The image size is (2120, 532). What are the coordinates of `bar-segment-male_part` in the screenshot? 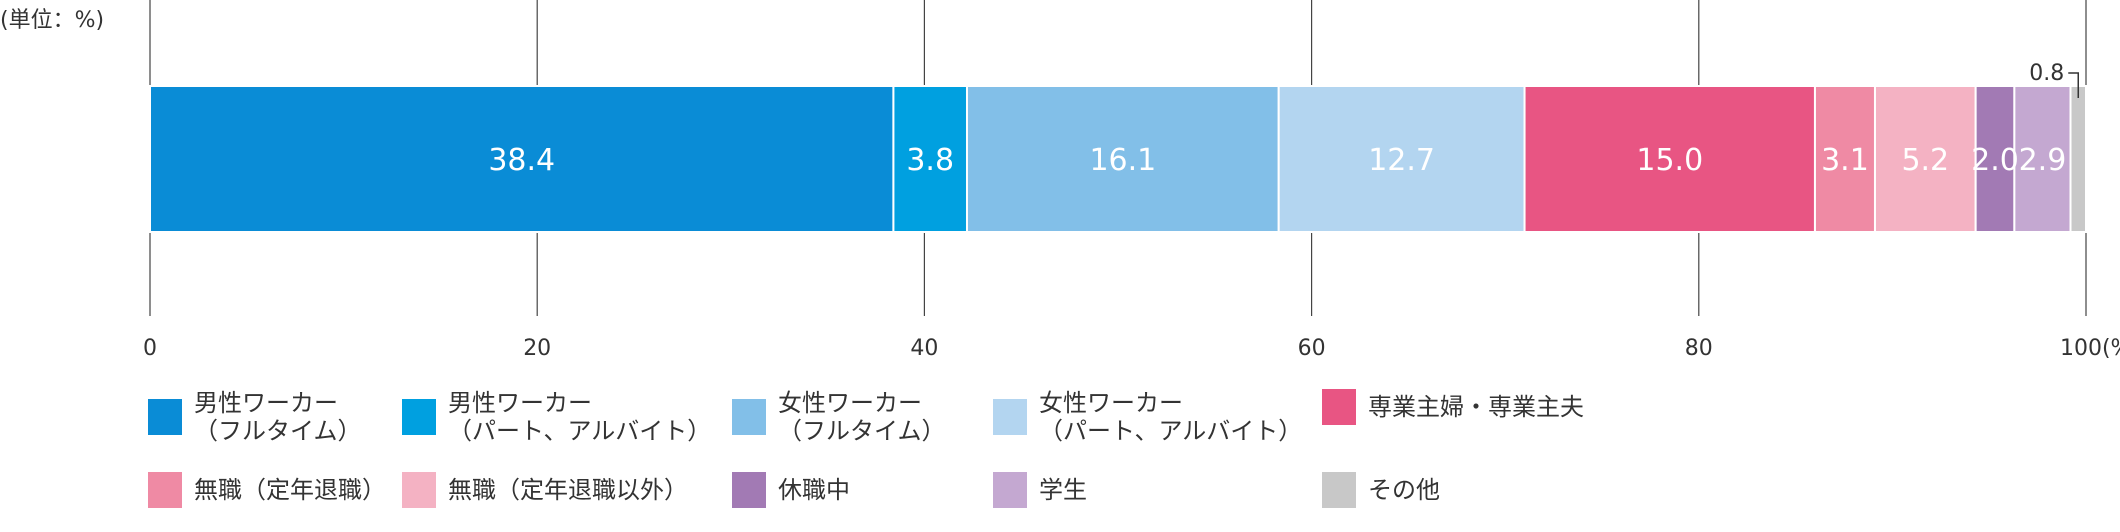 It's located at (930, 159).